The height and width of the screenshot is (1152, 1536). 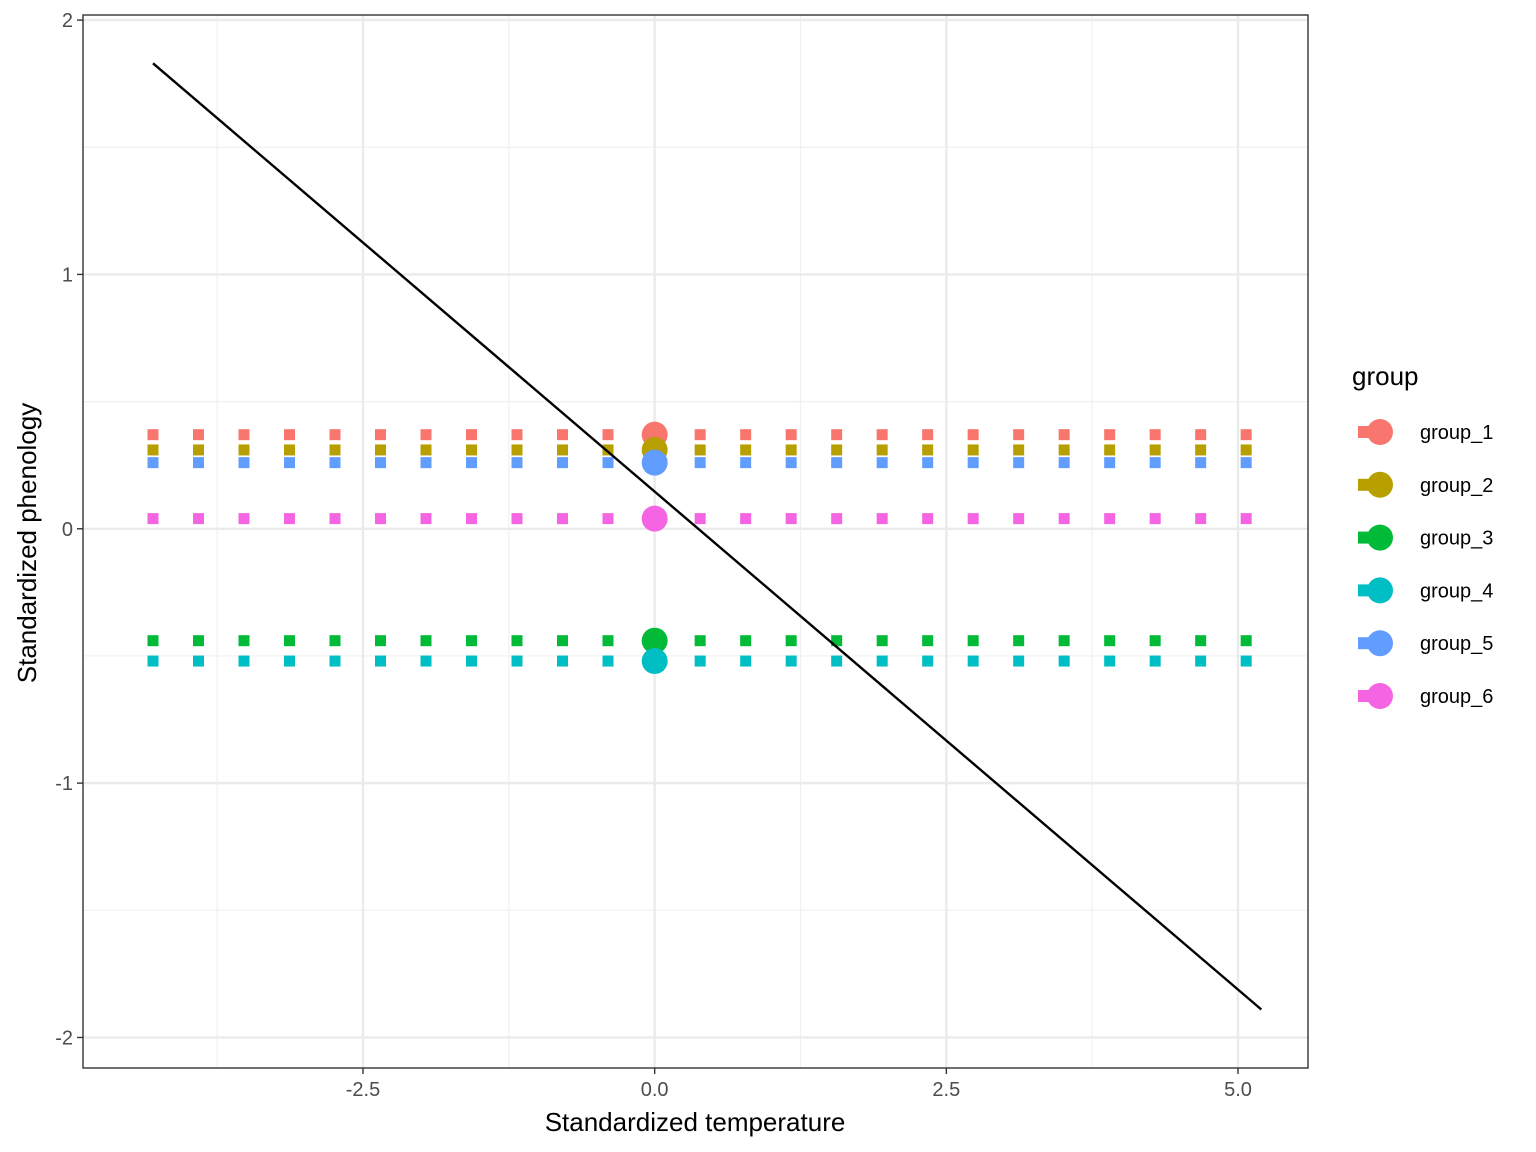 I want to click on legend-item-group_5: group_5, so click(x=1425, y=643).